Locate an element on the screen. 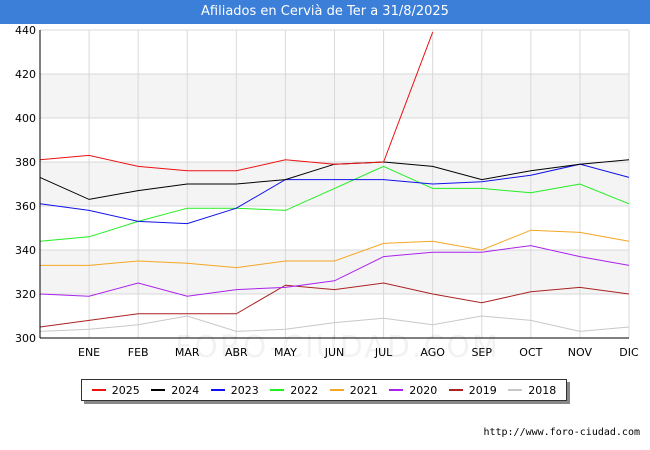 Image resolution: width=650 pixels, height=450 pixels. legend-label: 2020 is located at coordinates (423, 390).